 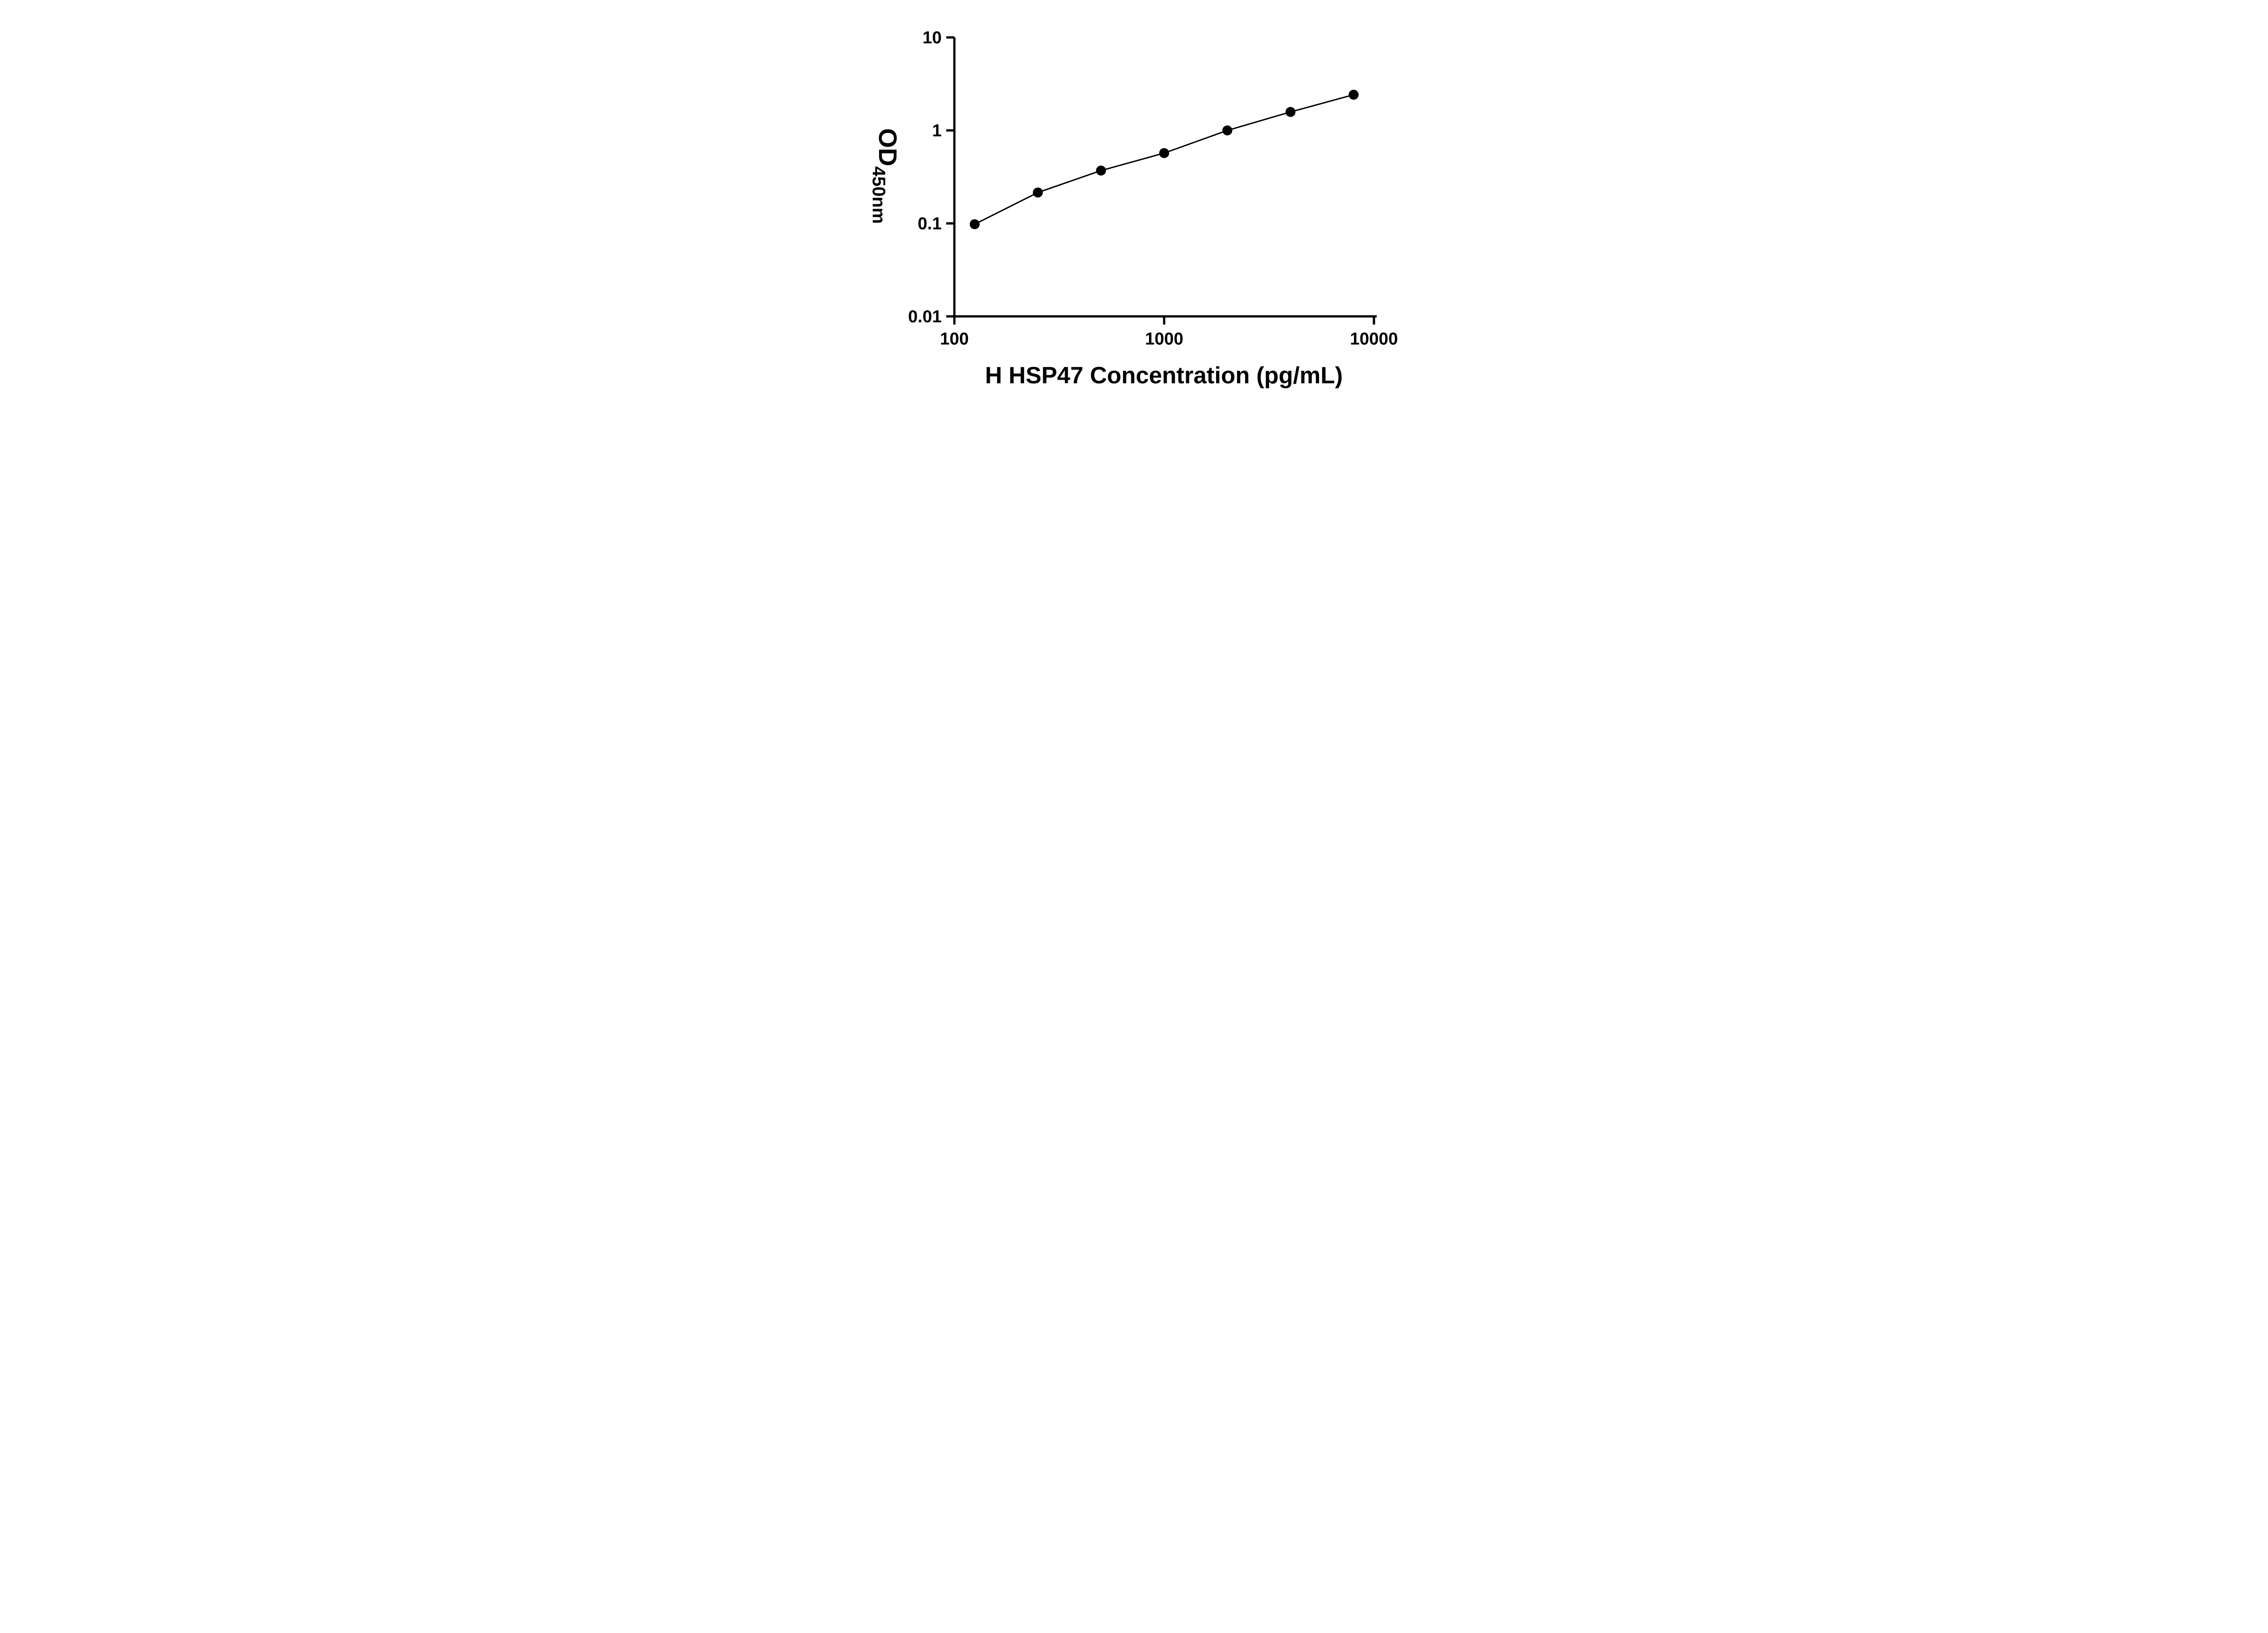 What do you see at coordinates (925, 317) in the screenshot?
I see `y-tick-label: 0.01` at bounding box center [925, 317].